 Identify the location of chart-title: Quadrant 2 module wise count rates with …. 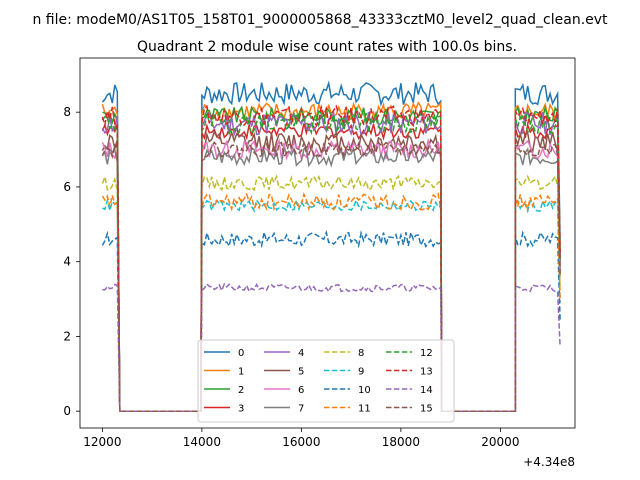
(327, 47).